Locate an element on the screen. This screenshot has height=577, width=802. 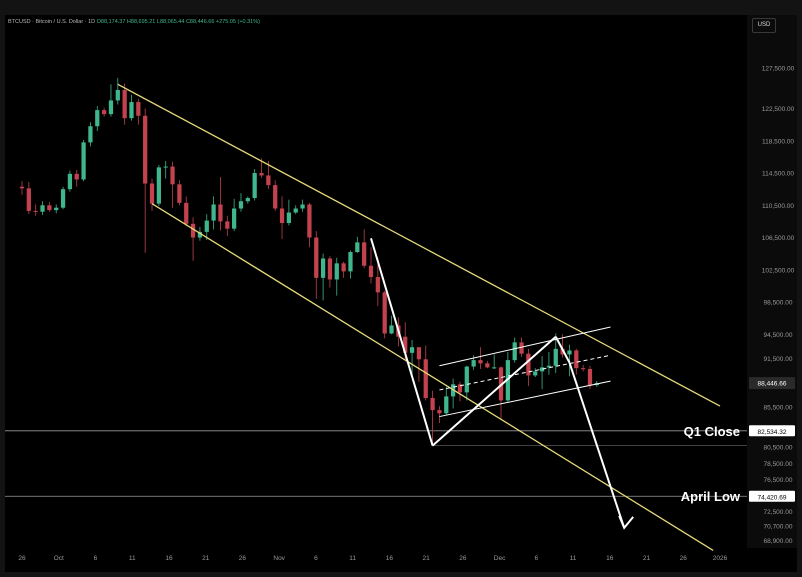
last-price-tag-text: 88,446.66 is located at coordinates (772, 384).